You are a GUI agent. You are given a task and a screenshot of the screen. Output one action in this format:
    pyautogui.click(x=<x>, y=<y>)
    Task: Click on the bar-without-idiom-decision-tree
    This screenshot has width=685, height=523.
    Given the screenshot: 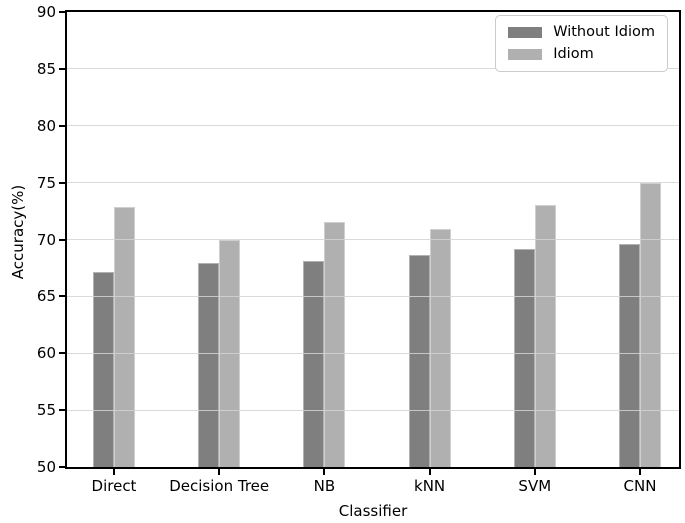 What is the action you would take?
    pyautogui.click(x=209, y=365)
    